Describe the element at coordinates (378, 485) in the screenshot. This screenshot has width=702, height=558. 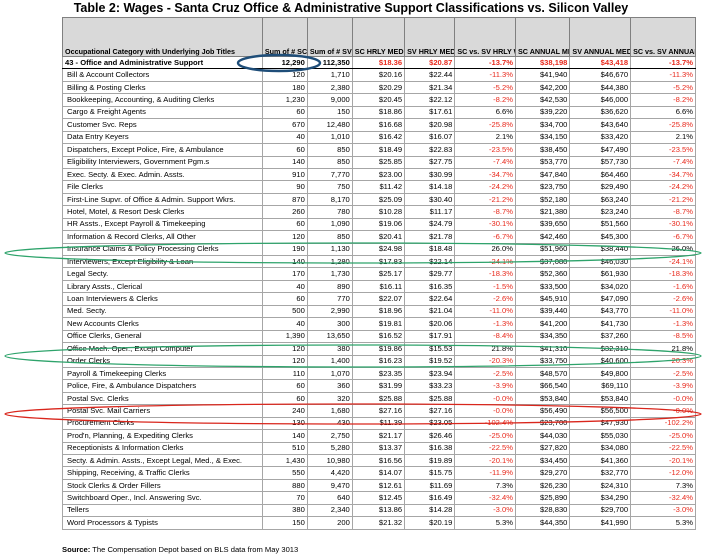
I see `cell-sc-hourly-median: $12.61` at that location.